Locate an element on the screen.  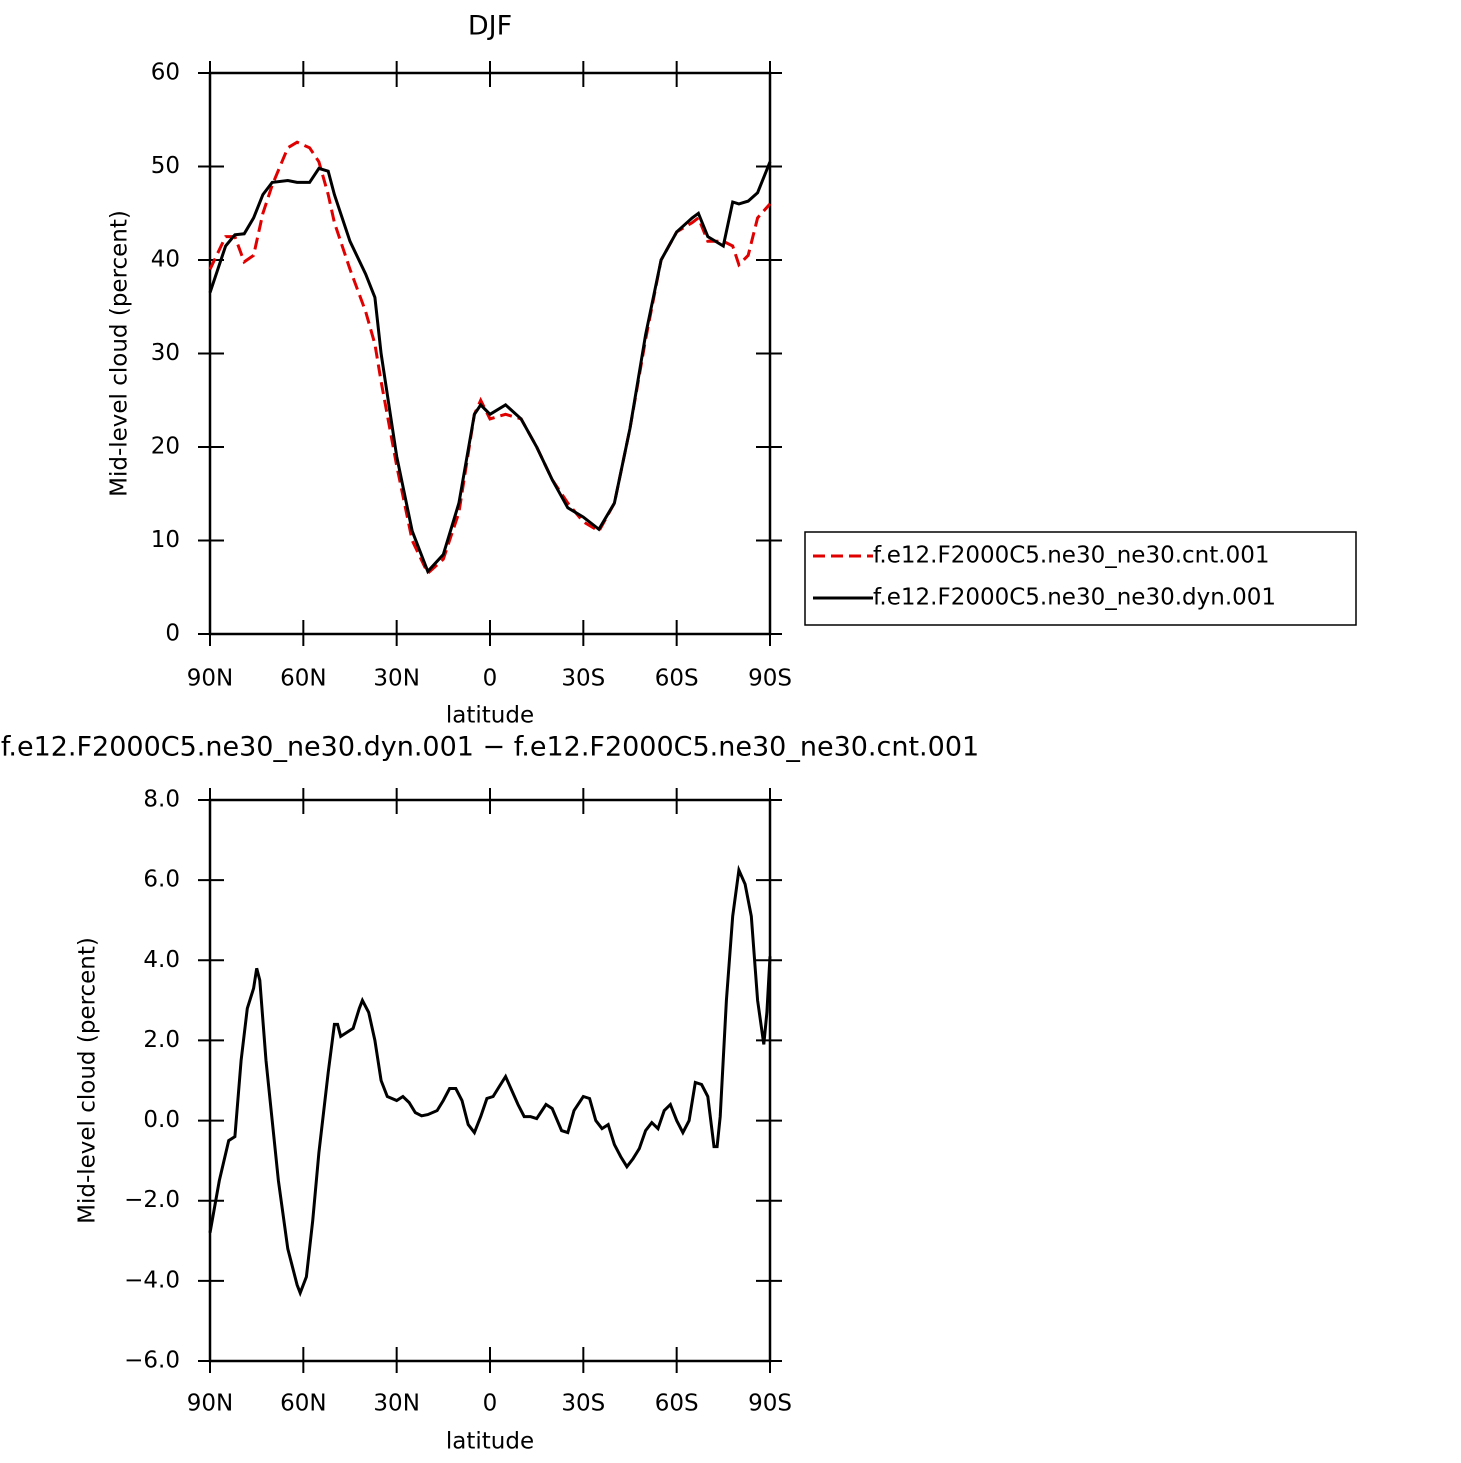
y-tick-label: 8.0 is located at coordinates (161, 800).